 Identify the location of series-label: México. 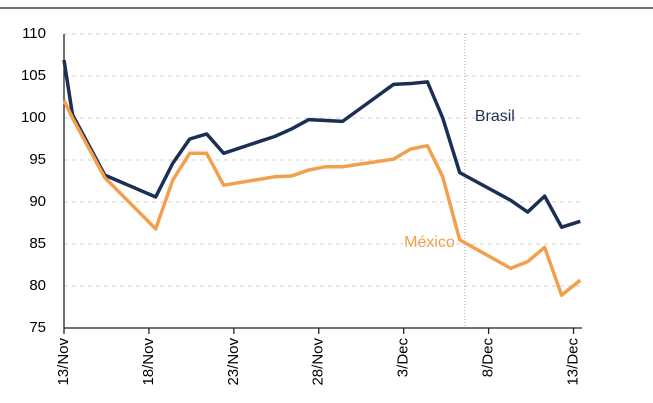
(429, 242).